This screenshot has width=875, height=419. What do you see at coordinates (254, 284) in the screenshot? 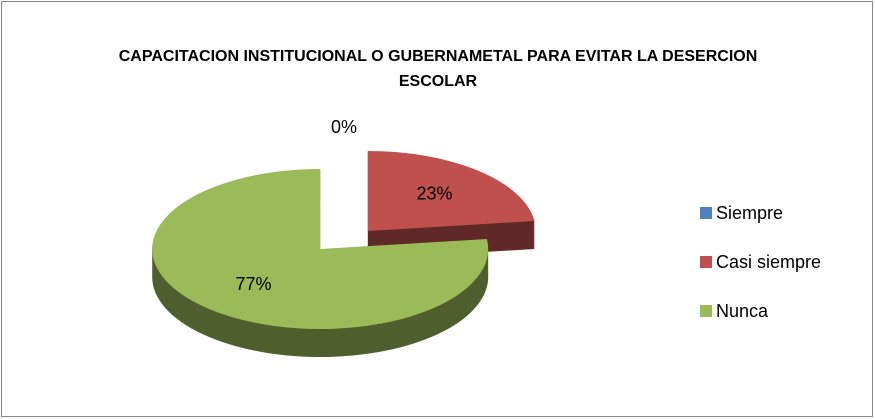
I see `data-label: 77%` at bounding box center [254, 284].